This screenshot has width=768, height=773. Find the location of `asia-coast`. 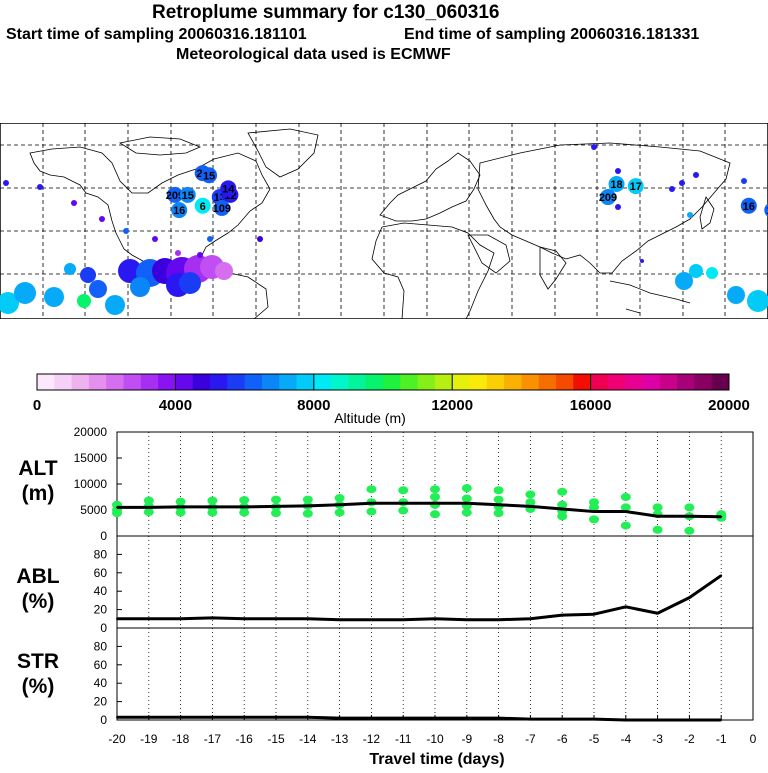

asia-coast is located at coordinates (604, 208).